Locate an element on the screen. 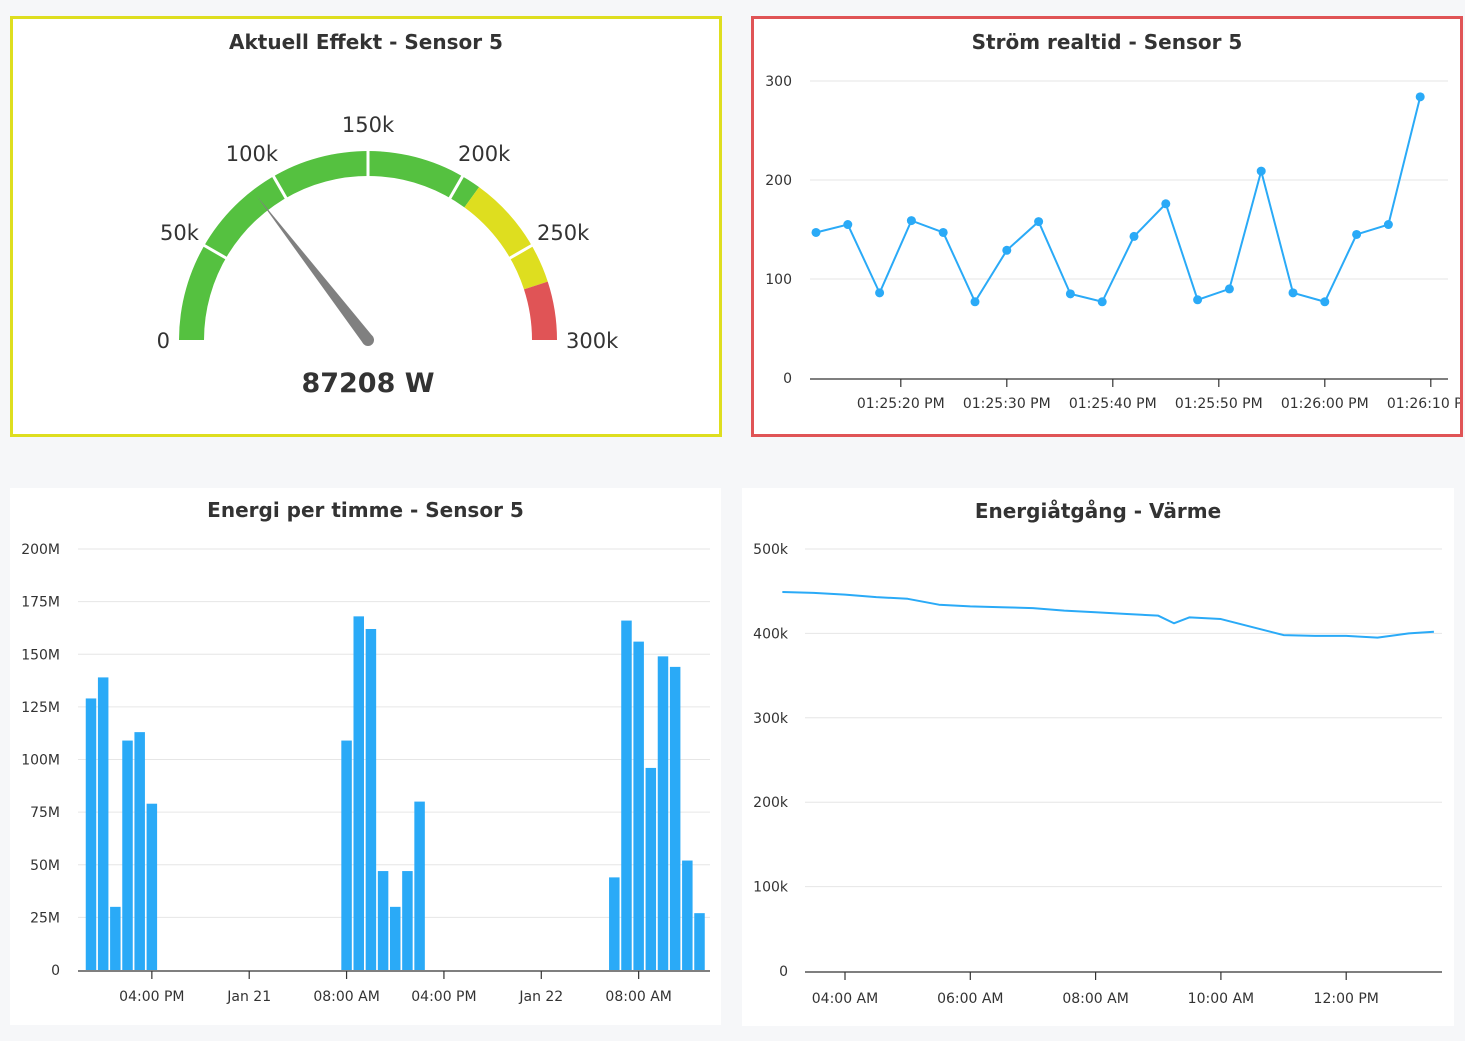 The width and height of the screenshot is (1465, 1041). gauge-tick-label-5: 250k is located at coordinates (563, 233).